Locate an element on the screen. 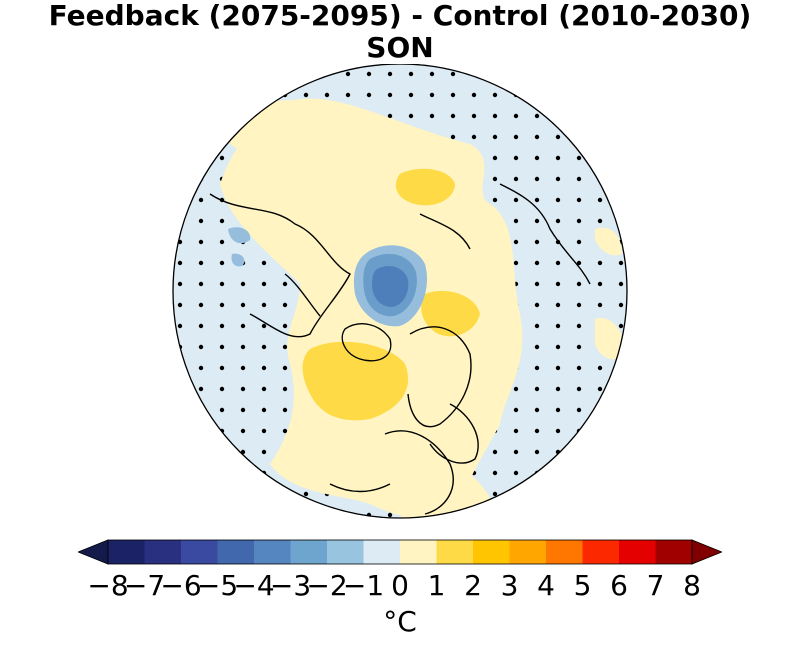  colorbar-outline is located at coordinates (400, 552).